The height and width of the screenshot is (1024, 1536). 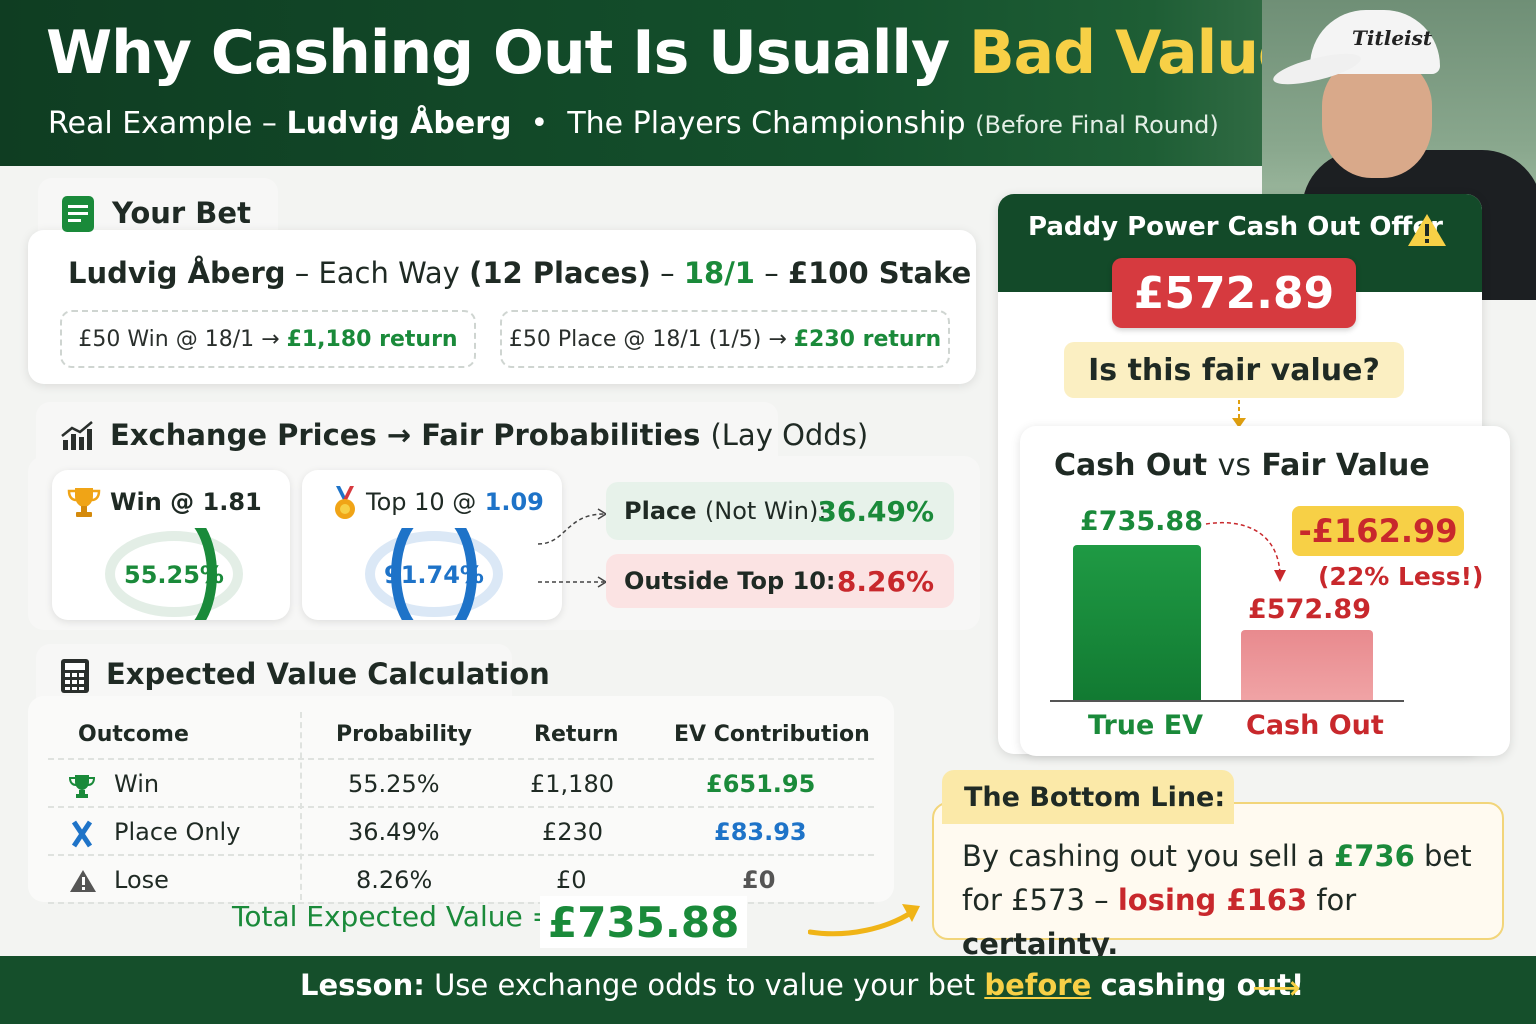 I want to click on subtitle-prefix: Real Example –, so click(x=162, y=123).